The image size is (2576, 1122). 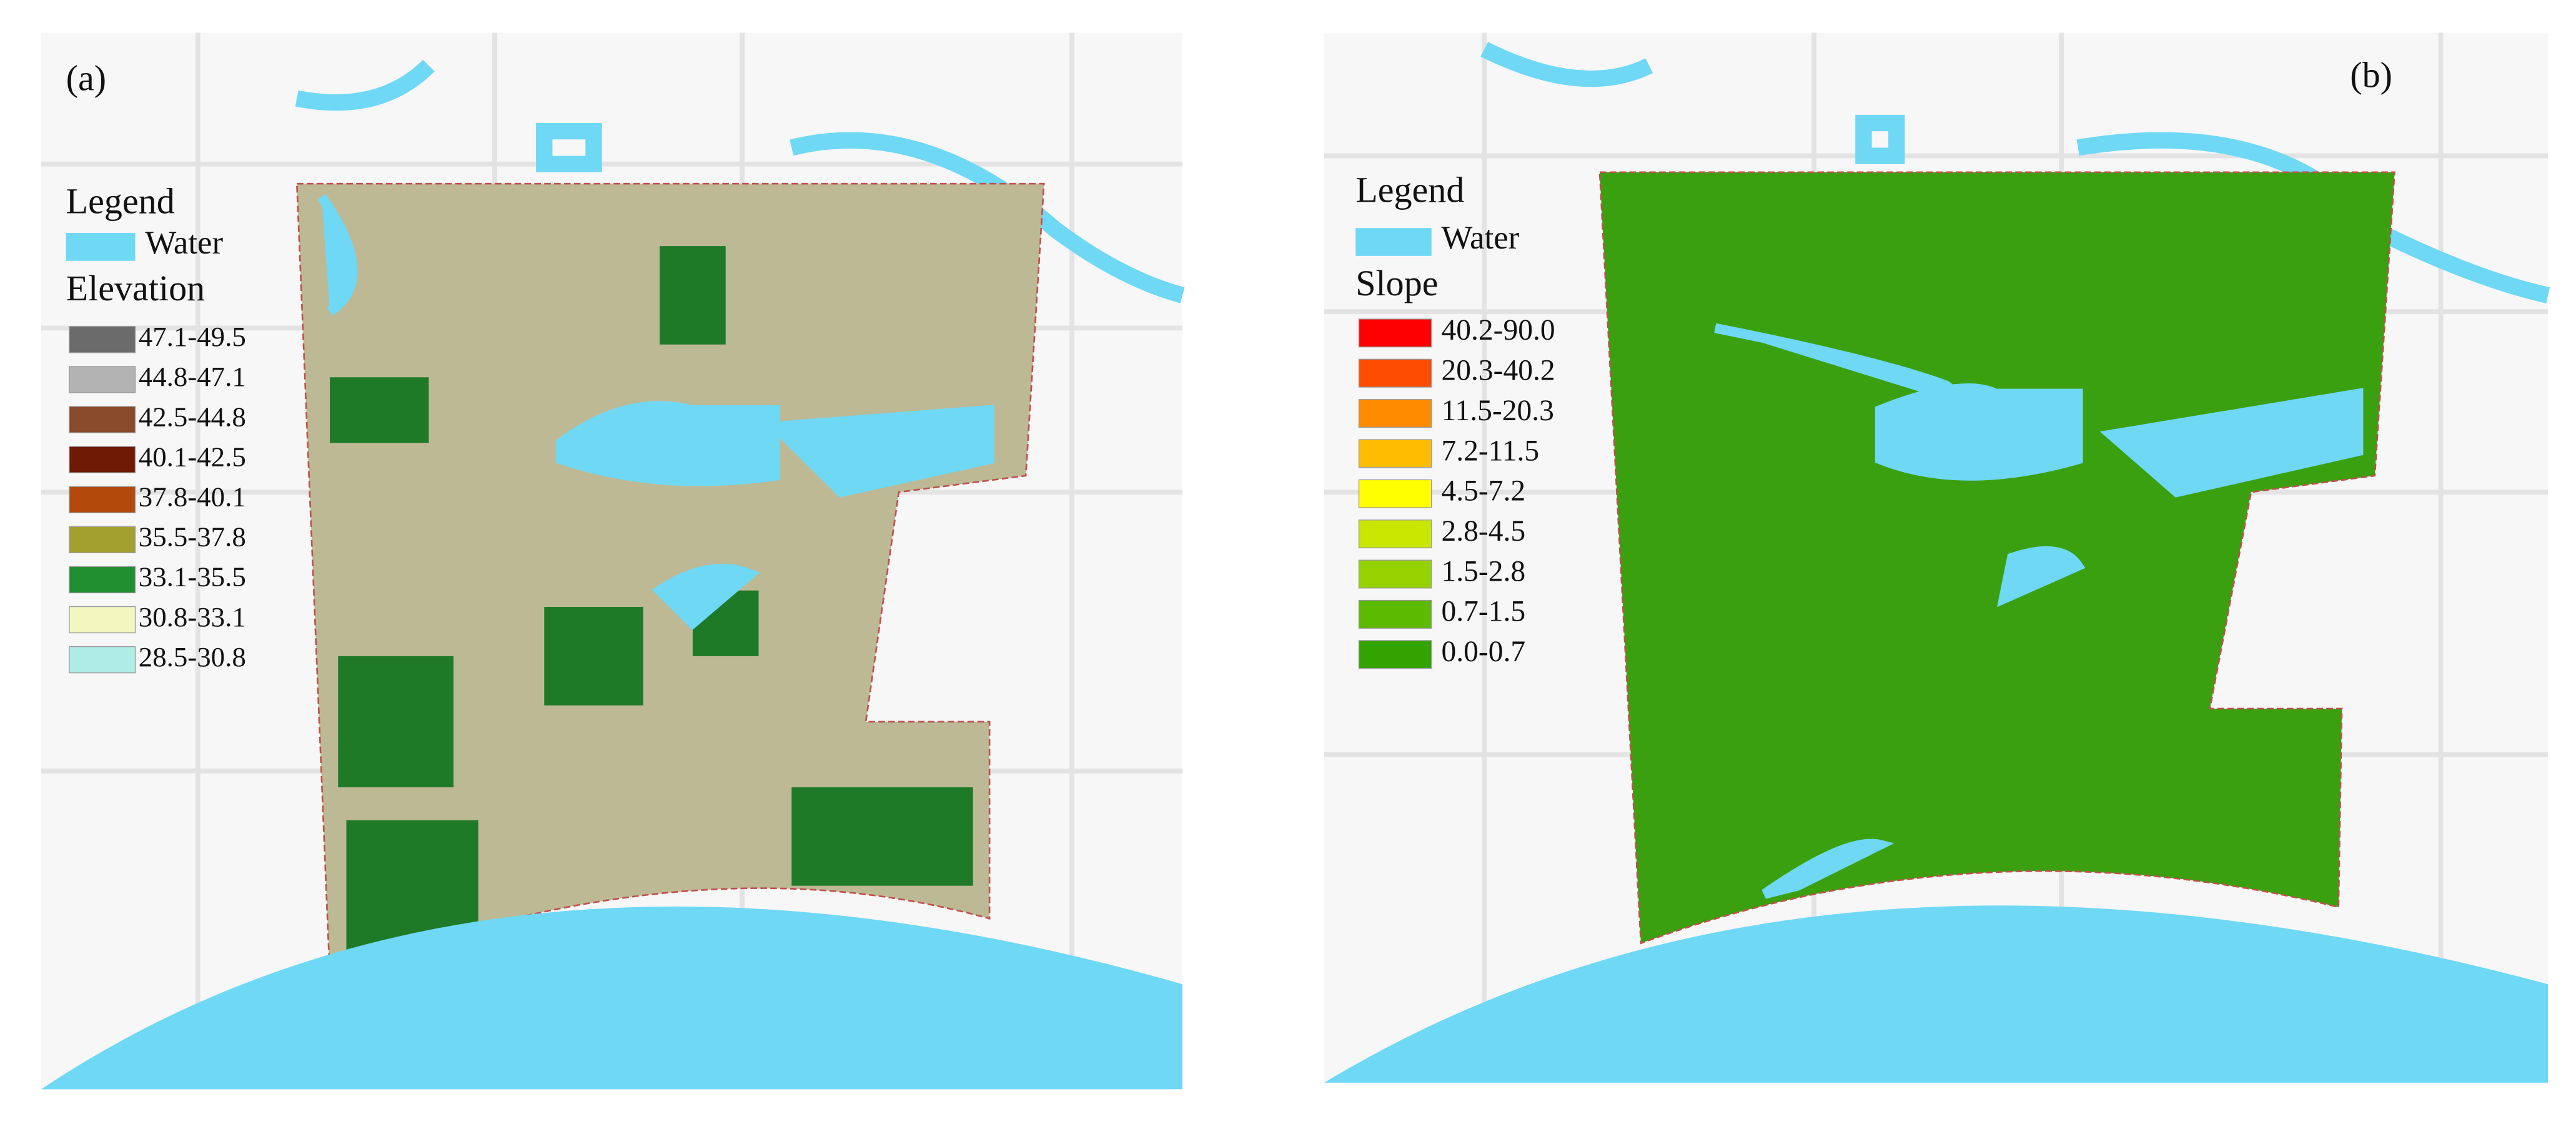 What do you see at coordinates (192, 376) in the screenshot?
I see `legend-label: 44.8-47.1` at bounding box center [192, 376].